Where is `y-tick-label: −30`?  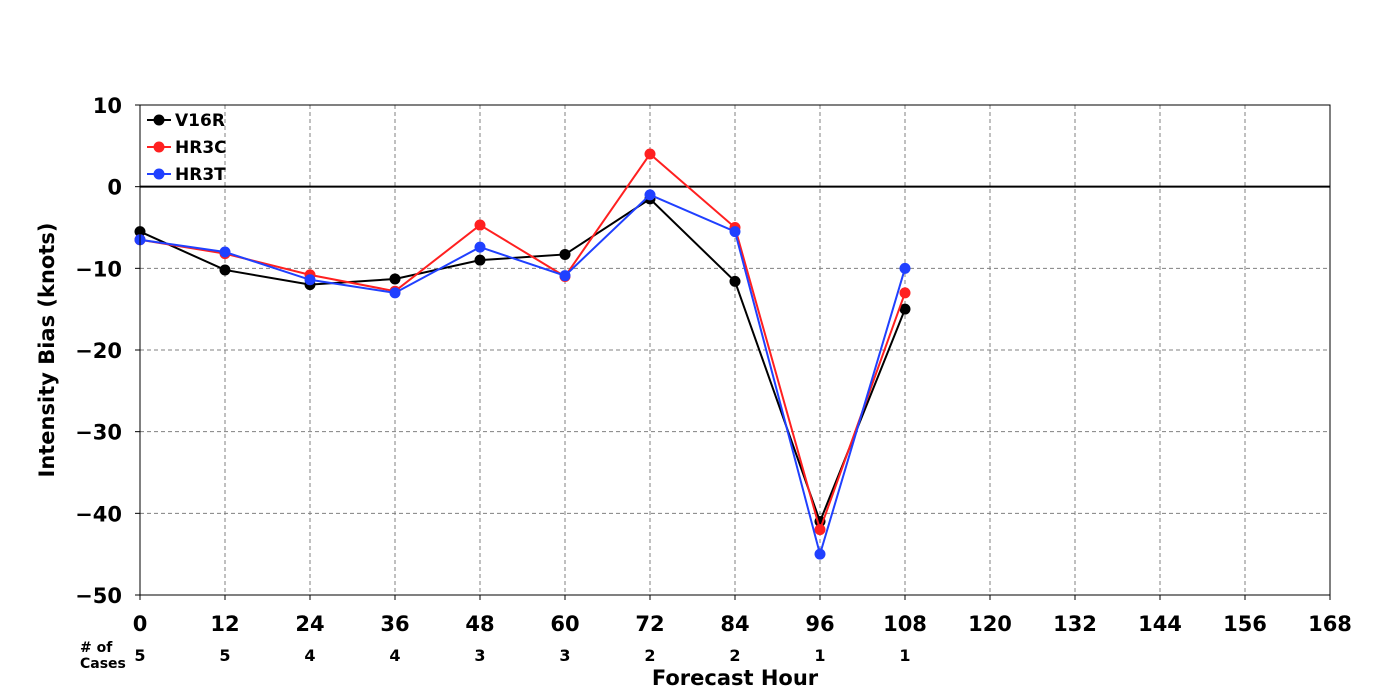 y-tick-label: −30 is located at coordinates (98, 433).